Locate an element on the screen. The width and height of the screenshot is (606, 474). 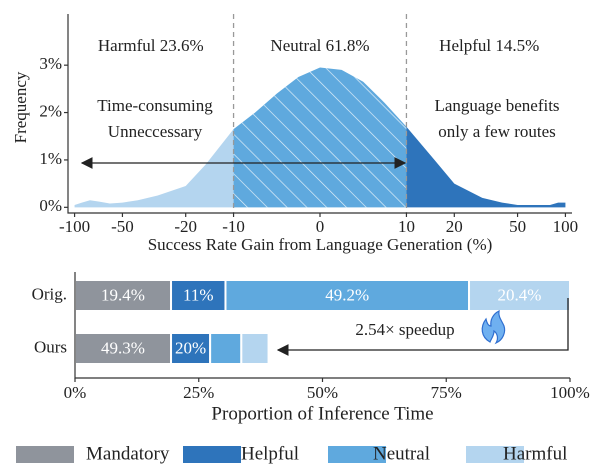
region-label: Harmful 23.6% is located at coordinates (151, 45).